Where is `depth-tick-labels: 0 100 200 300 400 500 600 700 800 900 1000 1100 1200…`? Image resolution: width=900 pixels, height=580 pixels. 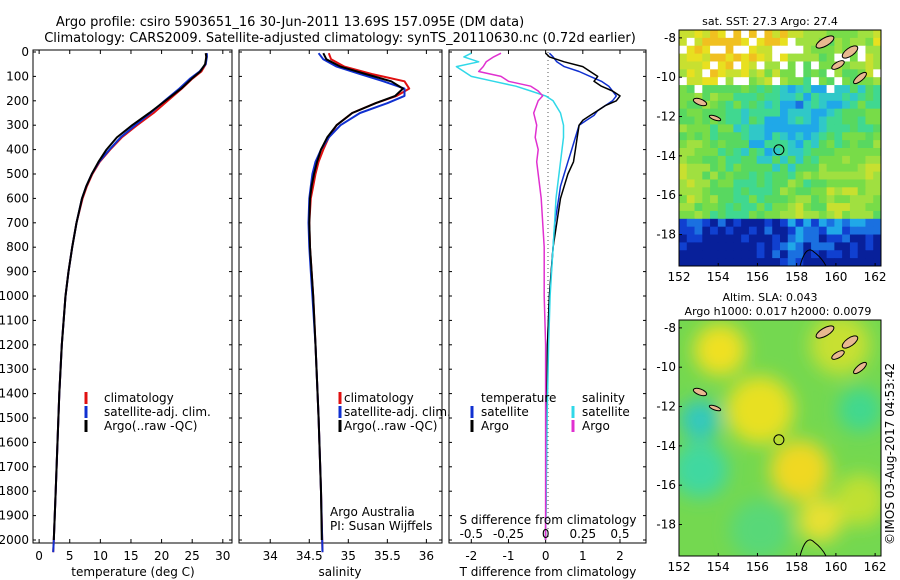
depth-tick-labels: 0 100 200 300 400 500 600 700 800 900 1000 1100 1200… is located at coordinates (14, 296).